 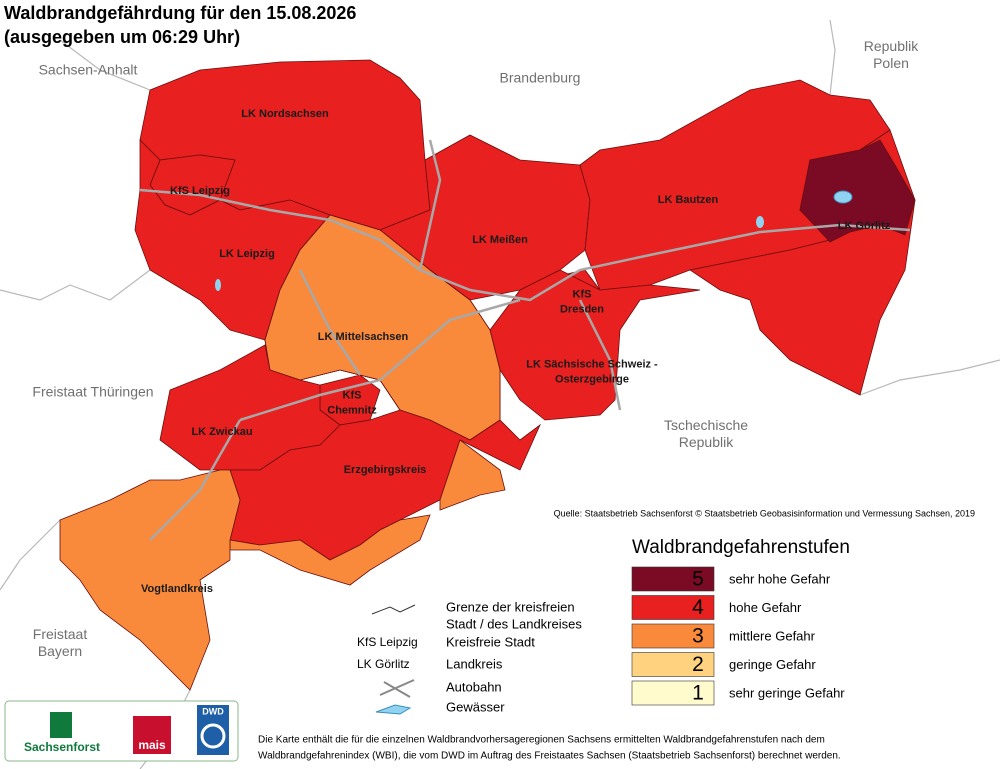 I want to click on legend-label: sehr hohe Gefahr, so click(x=780, y=578).